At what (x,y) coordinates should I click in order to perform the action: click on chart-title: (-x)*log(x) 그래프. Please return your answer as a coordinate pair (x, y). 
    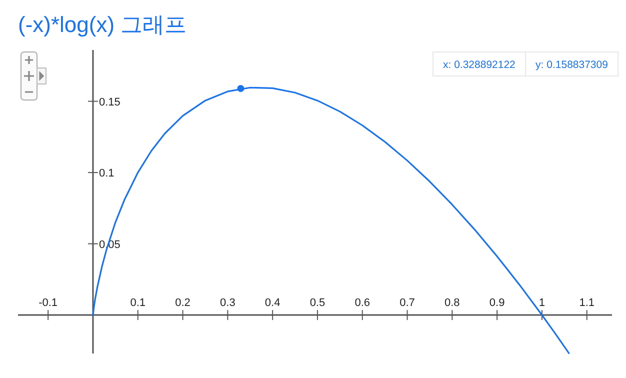
    Looking at the image, I should click on (102, 24).